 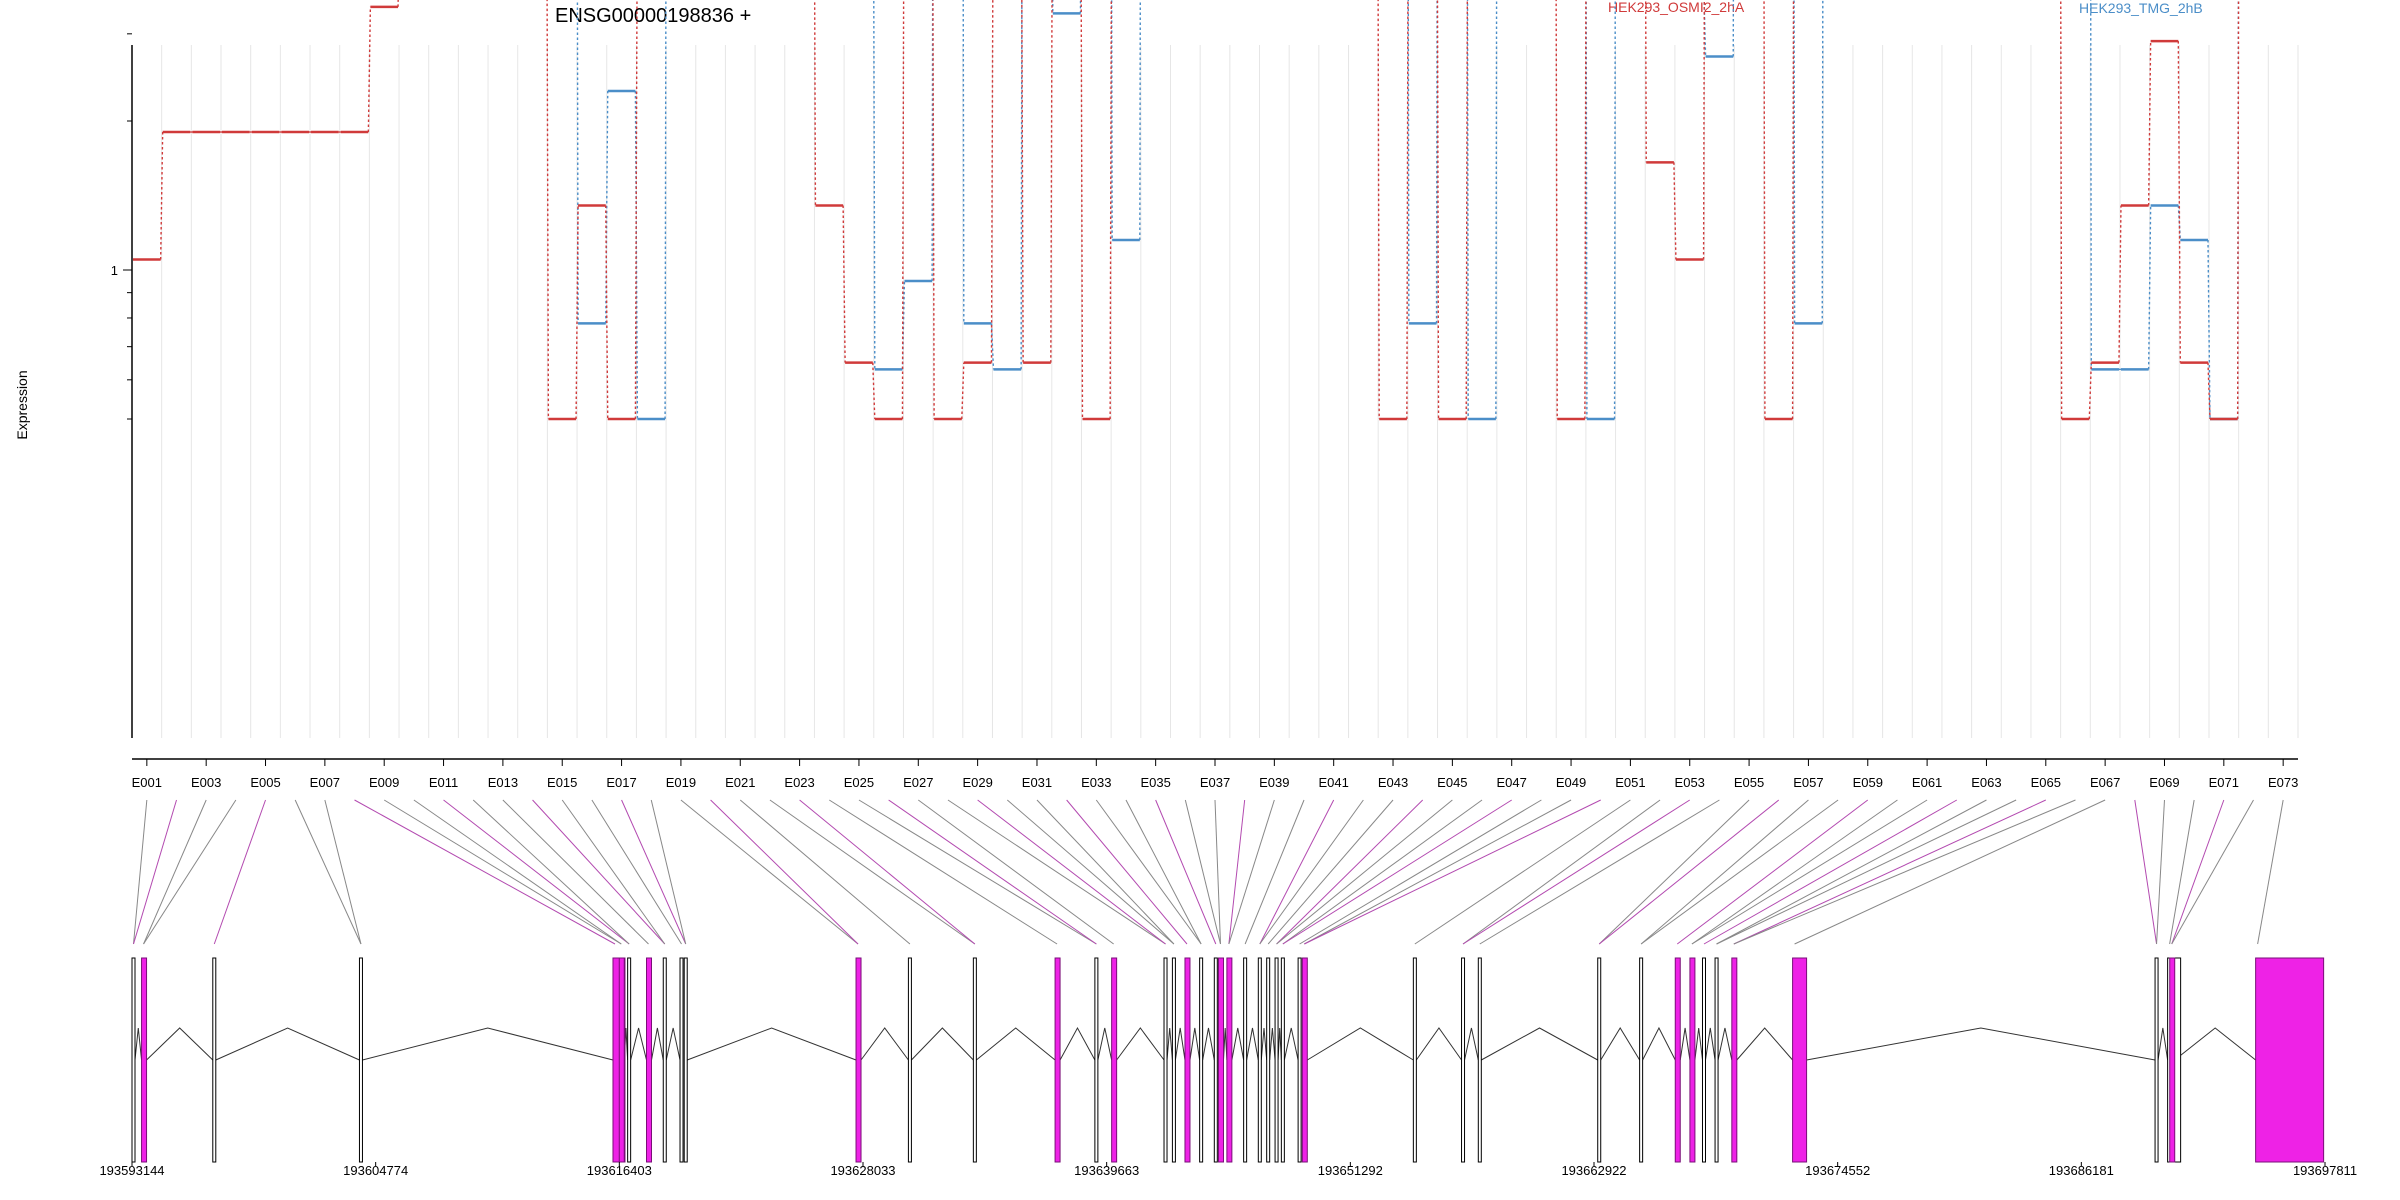 I want to click on x-tick-label: E029, so click(x=977, y=782).